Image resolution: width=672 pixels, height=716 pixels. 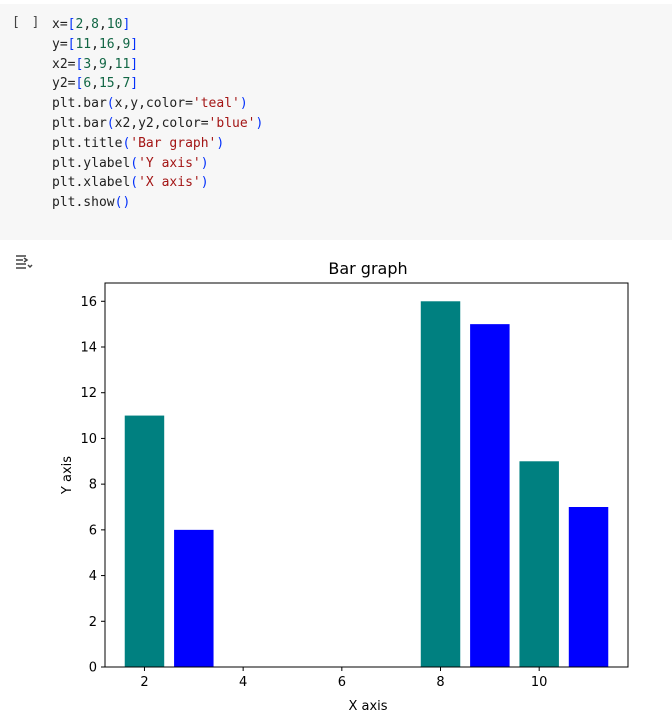 What do you see at coordinates (126, 84) in the screenshot?
I see `code-token: 7` at bounding box center [126, 84].